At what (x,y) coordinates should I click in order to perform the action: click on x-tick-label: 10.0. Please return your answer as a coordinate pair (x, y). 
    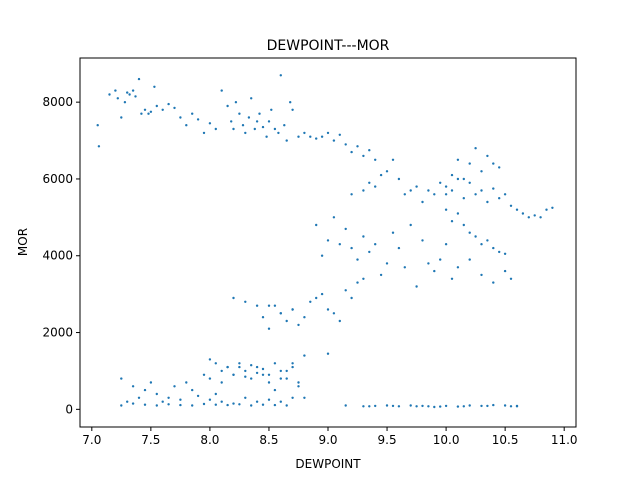
    Looking at the image, I should click on (446, 440).